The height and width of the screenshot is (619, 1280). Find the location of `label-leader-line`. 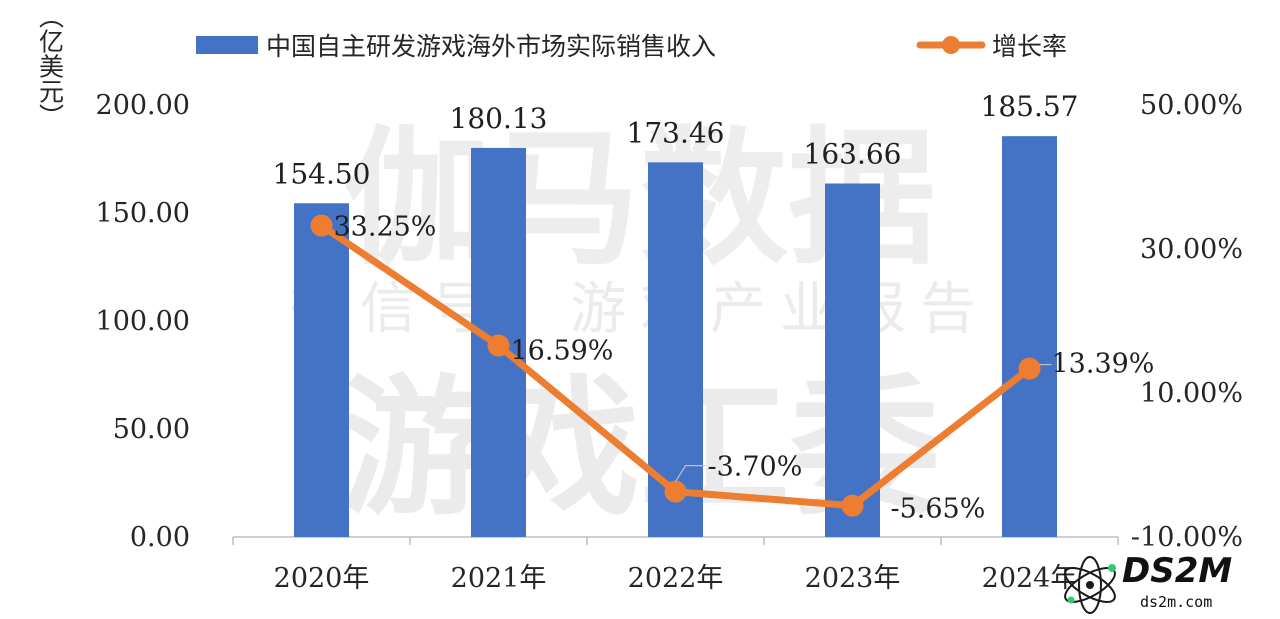

label-leader-line is located at coordinates (690, 473).